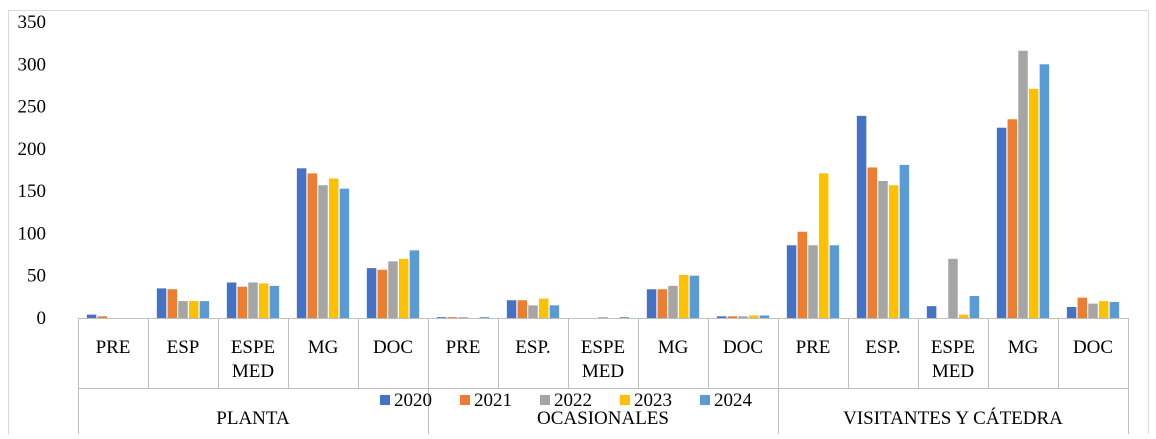 The height and width of the screenshot is (439, 1156). I want to click on x-tick-label: ESP, so click(183, 347).